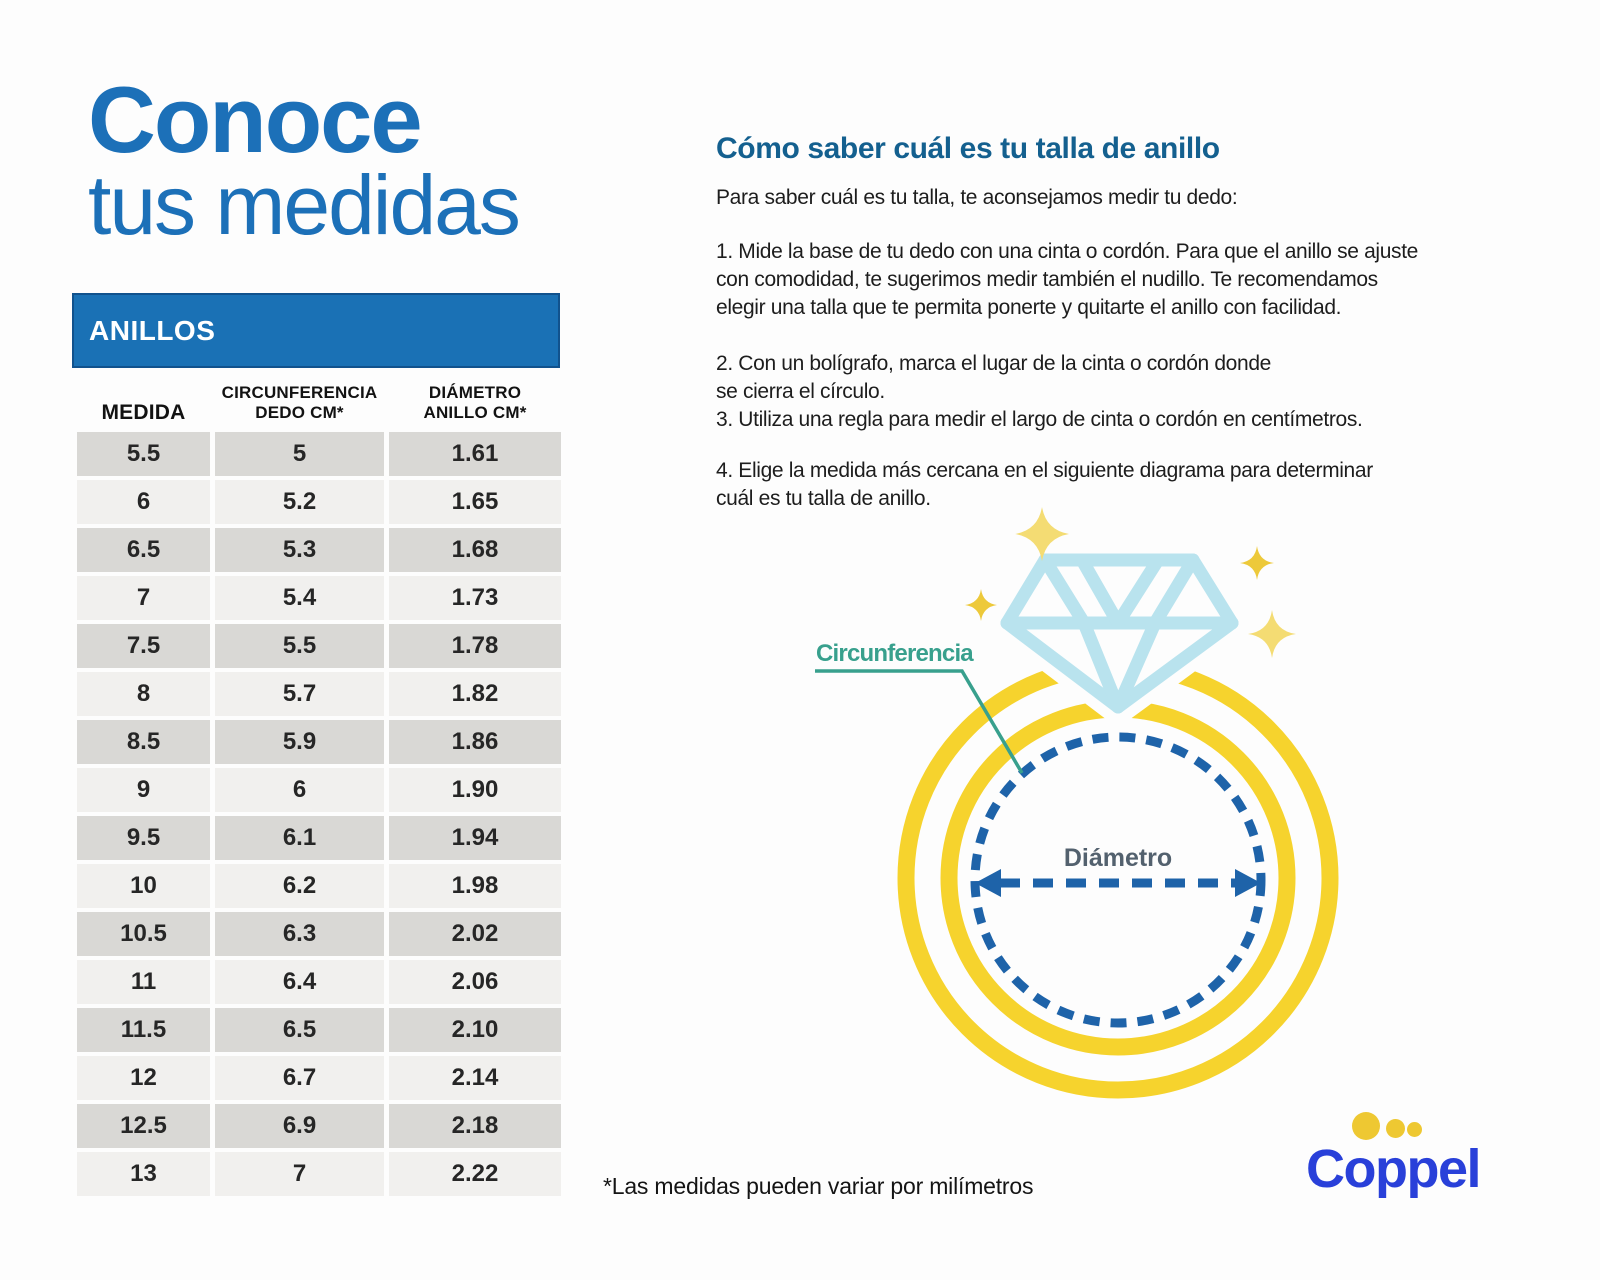  I want to click on table-cell: 12.5, so click(143, 1126).